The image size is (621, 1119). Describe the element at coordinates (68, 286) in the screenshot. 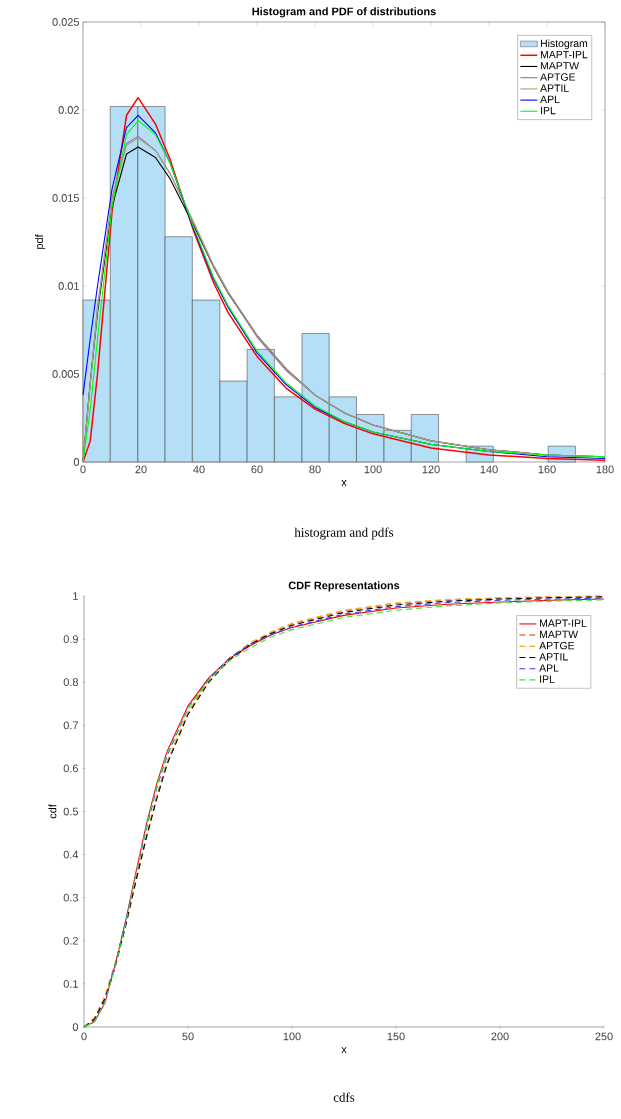

I see `y-tick-label: 0.01` at that location.